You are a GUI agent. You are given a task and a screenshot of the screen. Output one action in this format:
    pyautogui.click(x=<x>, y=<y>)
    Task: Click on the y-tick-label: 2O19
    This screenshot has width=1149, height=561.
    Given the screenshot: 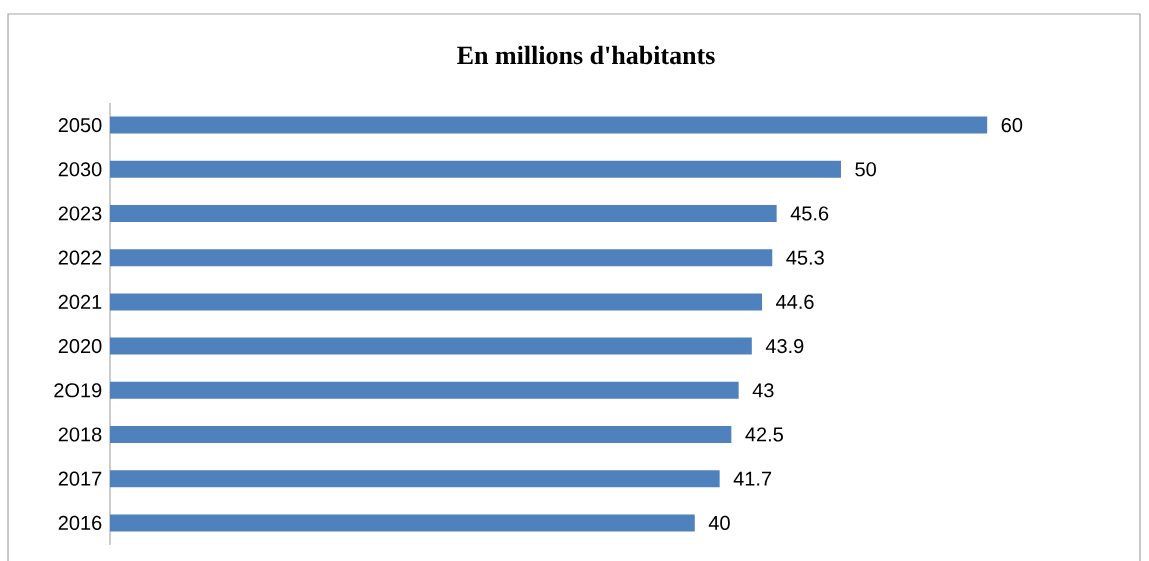 What is the action you would take?
    pyautogui.click(x=78, y=390)
    